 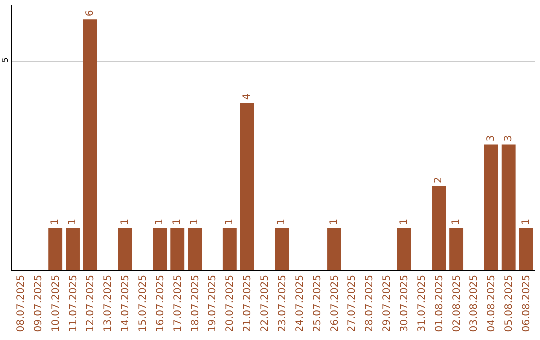 What do you see at coordinates (91, 303) in the screenshot?
I see `x-tick-label: 12.07.2025` at bounding box center [91, 303].